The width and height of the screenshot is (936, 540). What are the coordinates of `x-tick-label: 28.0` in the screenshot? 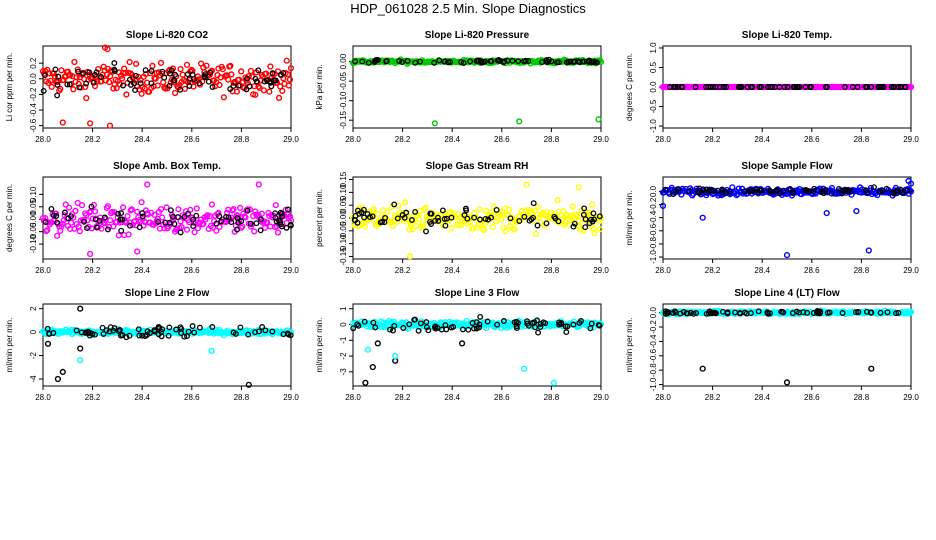 It's located at (663, 139).